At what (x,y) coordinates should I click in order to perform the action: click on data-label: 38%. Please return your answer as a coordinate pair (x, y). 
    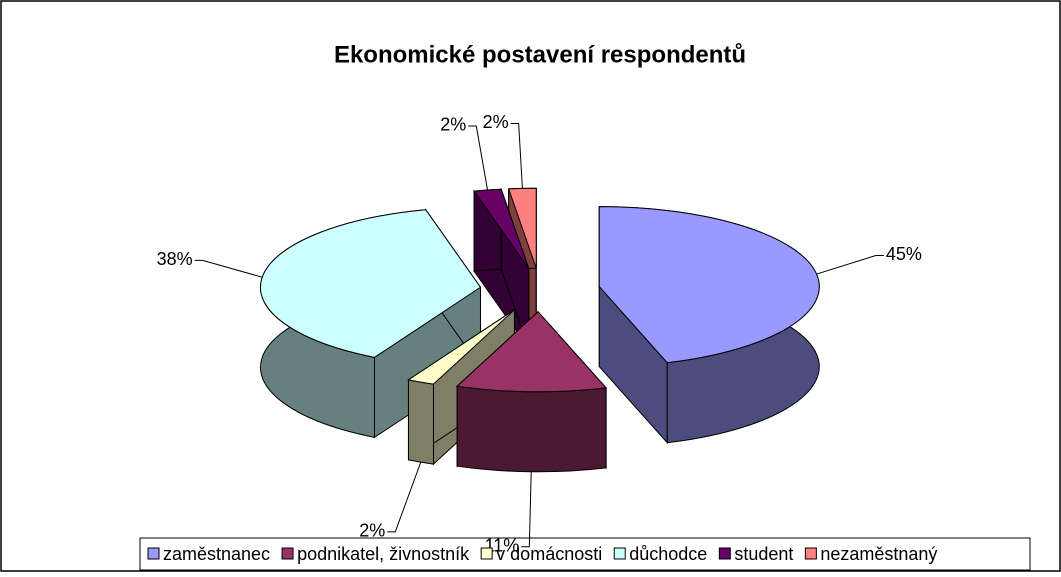
    Looking at the image, I should click on (175, 259).